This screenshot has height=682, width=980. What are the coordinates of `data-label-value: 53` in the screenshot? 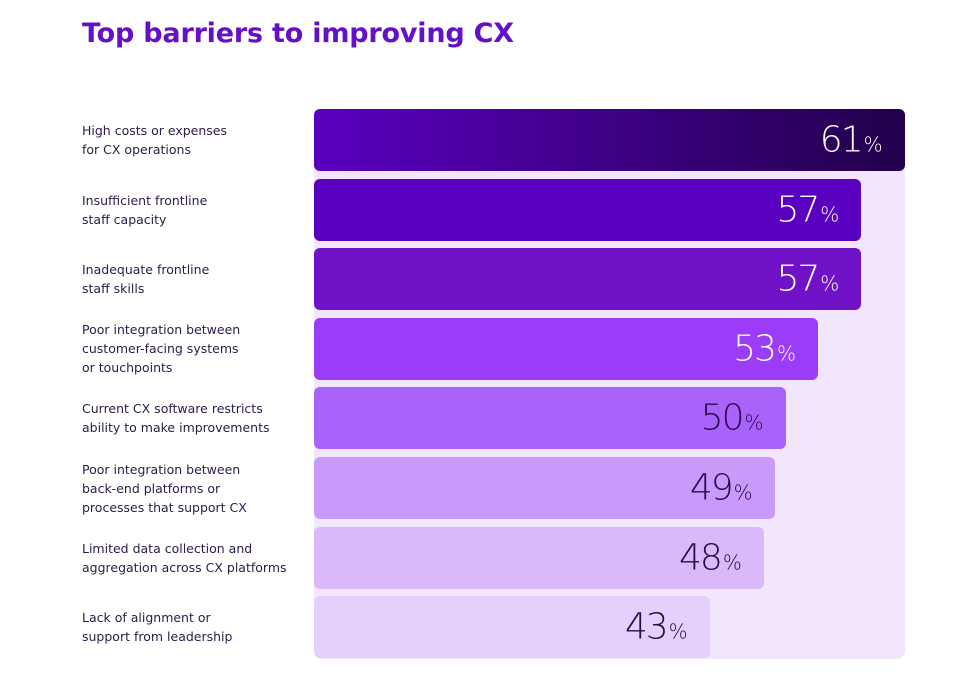 It's located at (755, 349).